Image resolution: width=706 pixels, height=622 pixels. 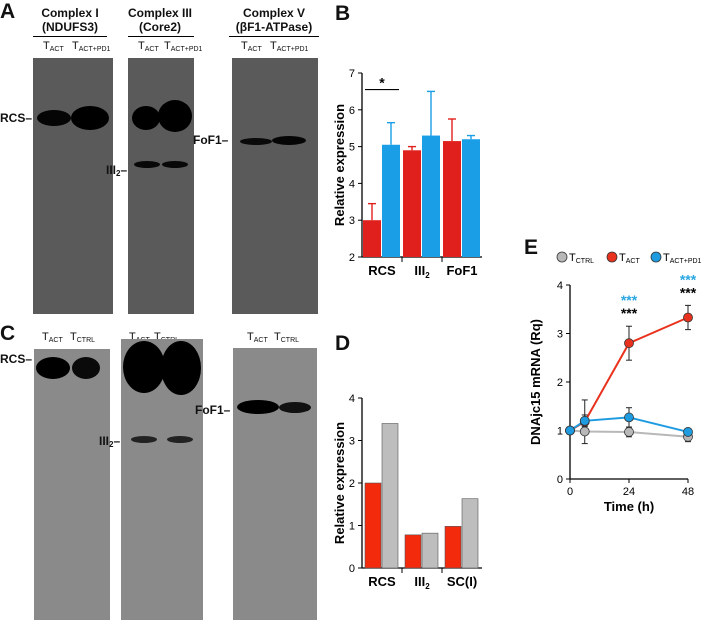 What do you see at coordinates (462, 581) in the screenshot?
I see `x-category-label: SC(I)` at bounding box center [462, 581].